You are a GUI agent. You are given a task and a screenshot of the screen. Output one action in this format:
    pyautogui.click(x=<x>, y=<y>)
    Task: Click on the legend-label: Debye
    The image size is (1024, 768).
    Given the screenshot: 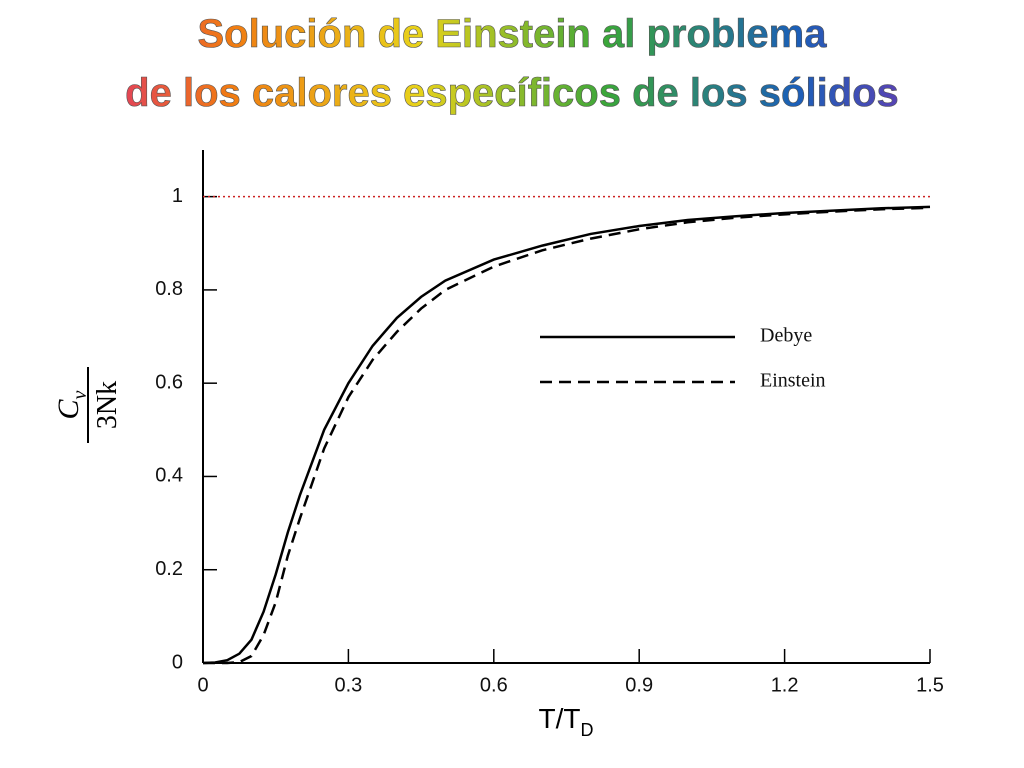 What is the action you would take?
    pyautogui.click(x=786, y=336)
    